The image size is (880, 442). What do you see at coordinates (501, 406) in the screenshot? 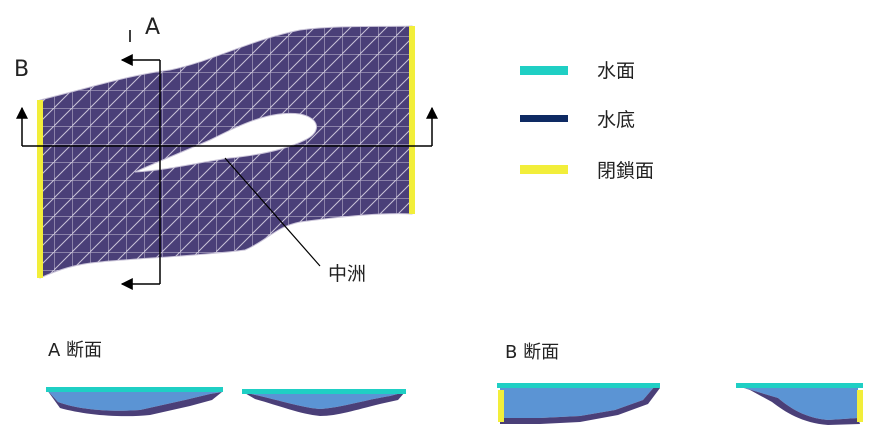
I see `section-b-left-closed` at bounding box center [501, 406].